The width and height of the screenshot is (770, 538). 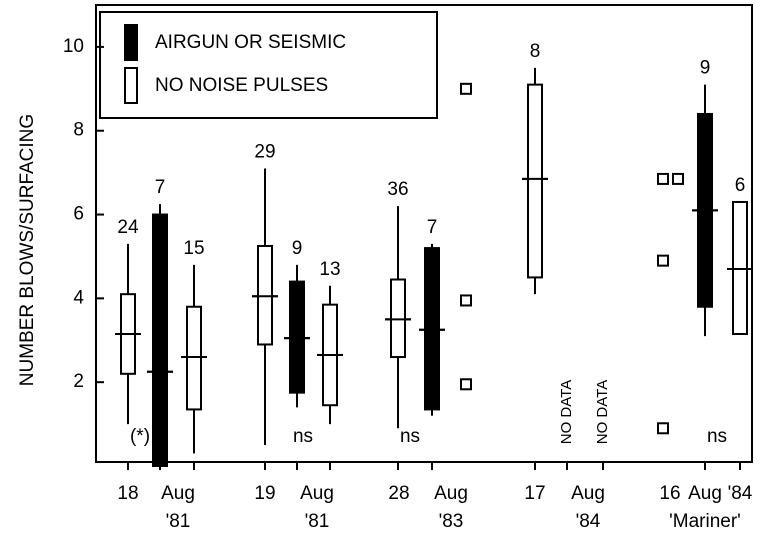 I want to click on legend-frame, so click(x=268, y=65).